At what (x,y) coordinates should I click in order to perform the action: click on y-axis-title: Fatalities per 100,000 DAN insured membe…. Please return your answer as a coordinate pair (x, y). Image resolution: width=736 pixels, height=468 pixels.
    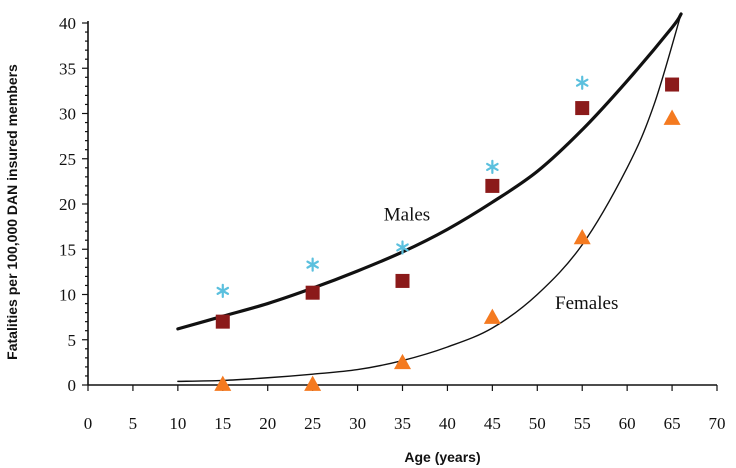
    Looking at the image, I should click on (12, 212).